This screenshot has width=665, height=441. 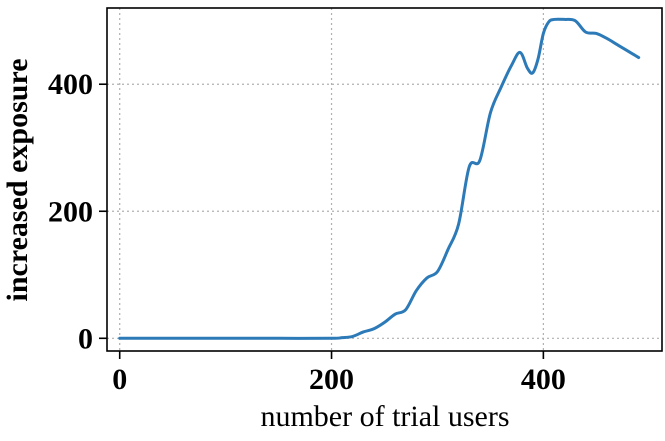 I want to click on y-tick-labels: 0 200 400, so click(x=70, y=211).